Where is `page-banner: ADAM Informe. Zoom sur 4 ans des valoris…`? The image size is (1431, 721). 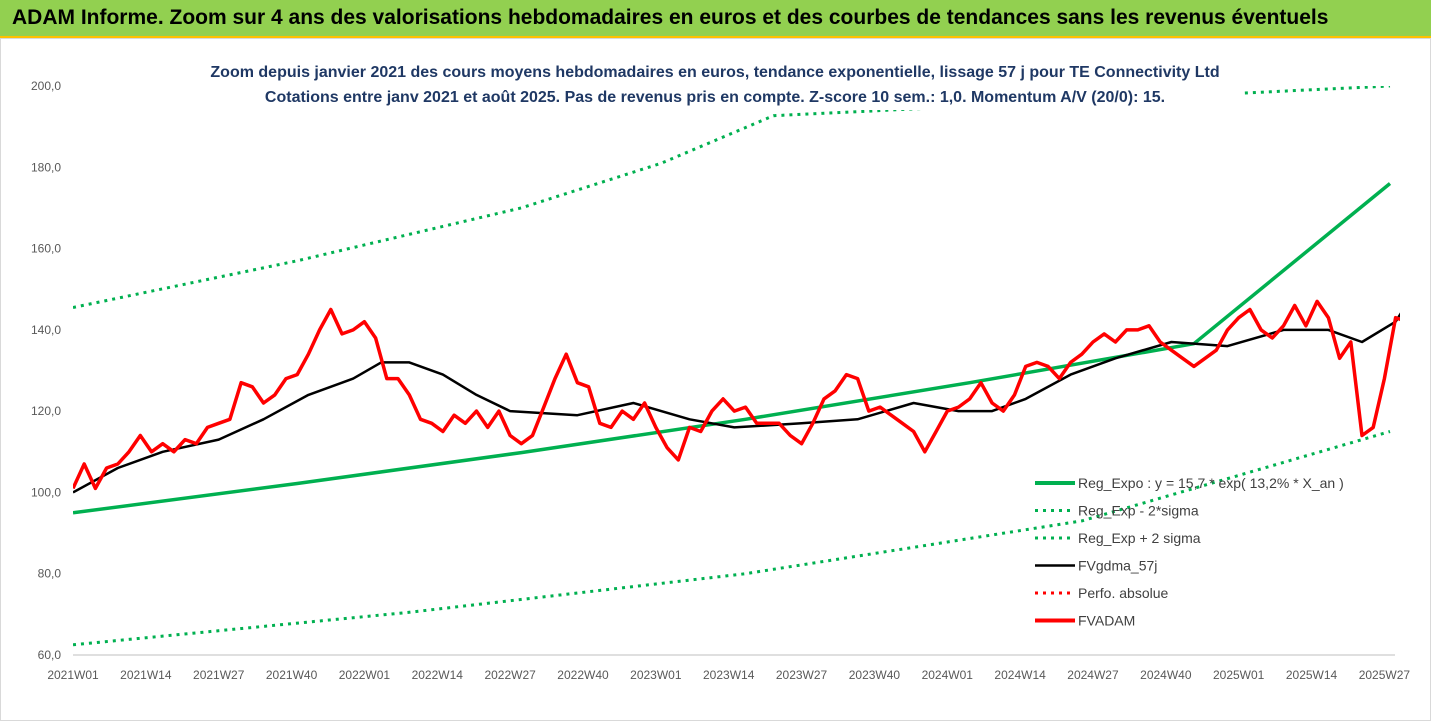
page-banner: ADAM Informe. Zoom sur 4 ans des valoris… is located at coordinates (715, 19).